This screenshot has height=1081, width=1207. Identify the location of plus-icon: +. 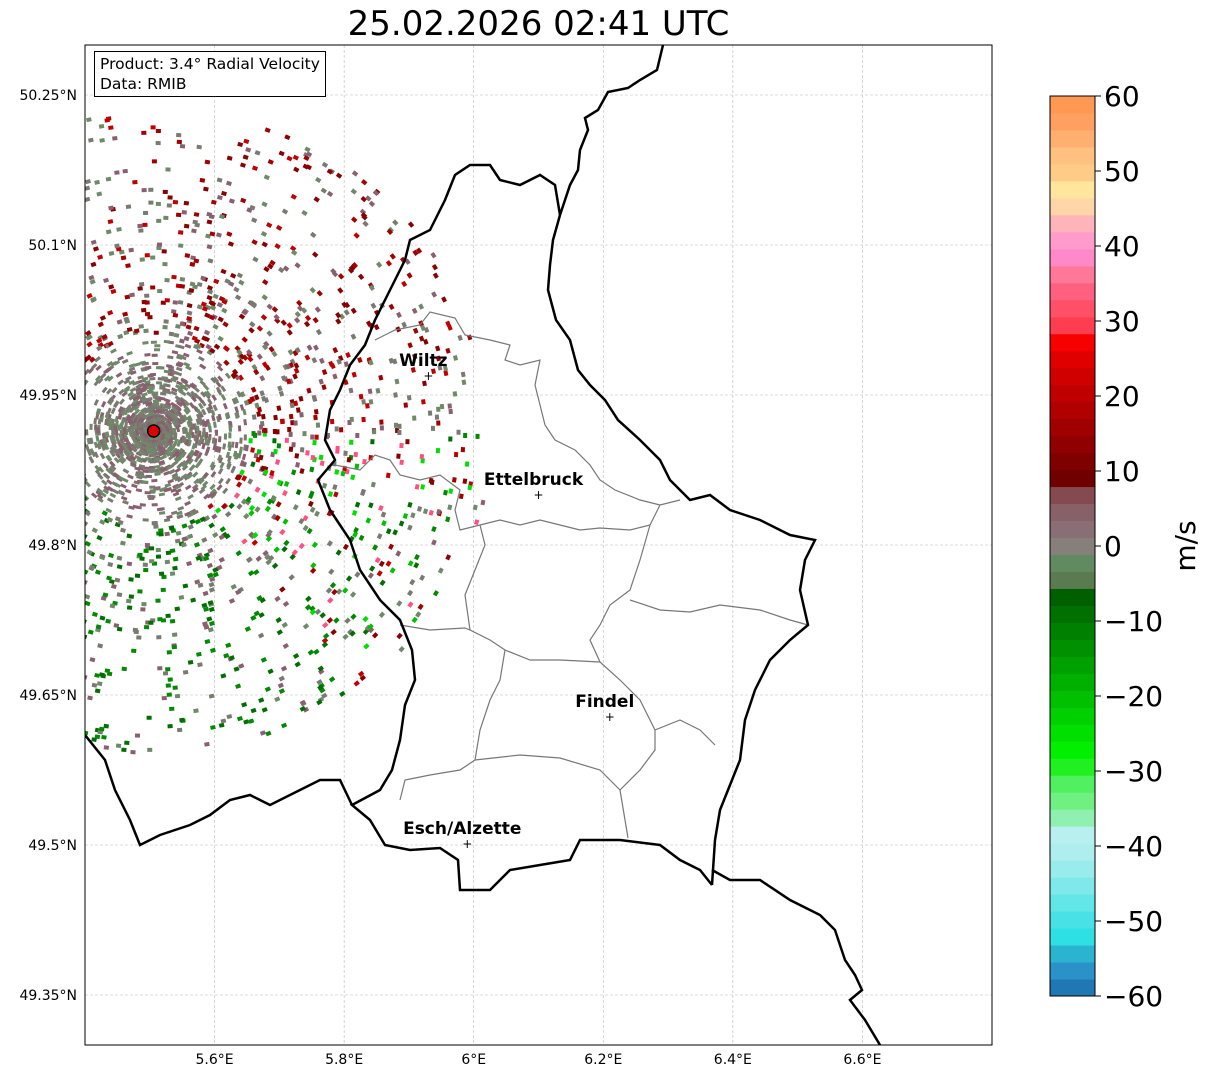
(538, 495).